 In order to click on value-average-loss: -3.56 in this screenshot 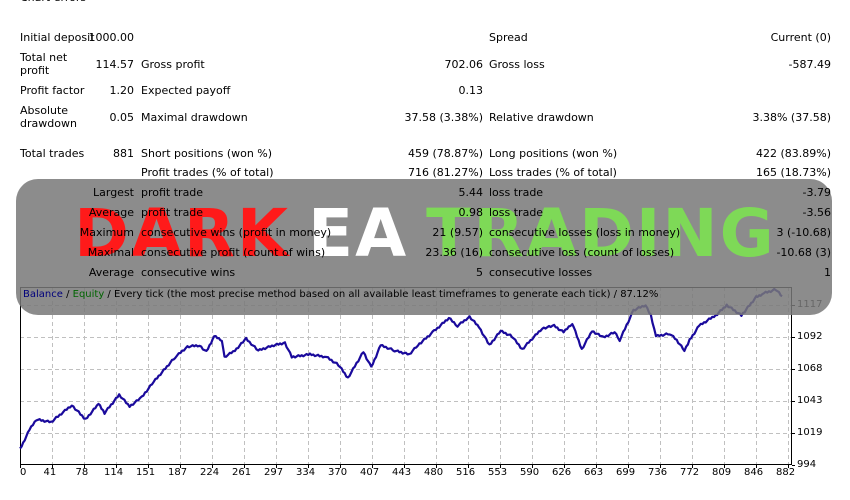, I will do `click(816, 212)`.